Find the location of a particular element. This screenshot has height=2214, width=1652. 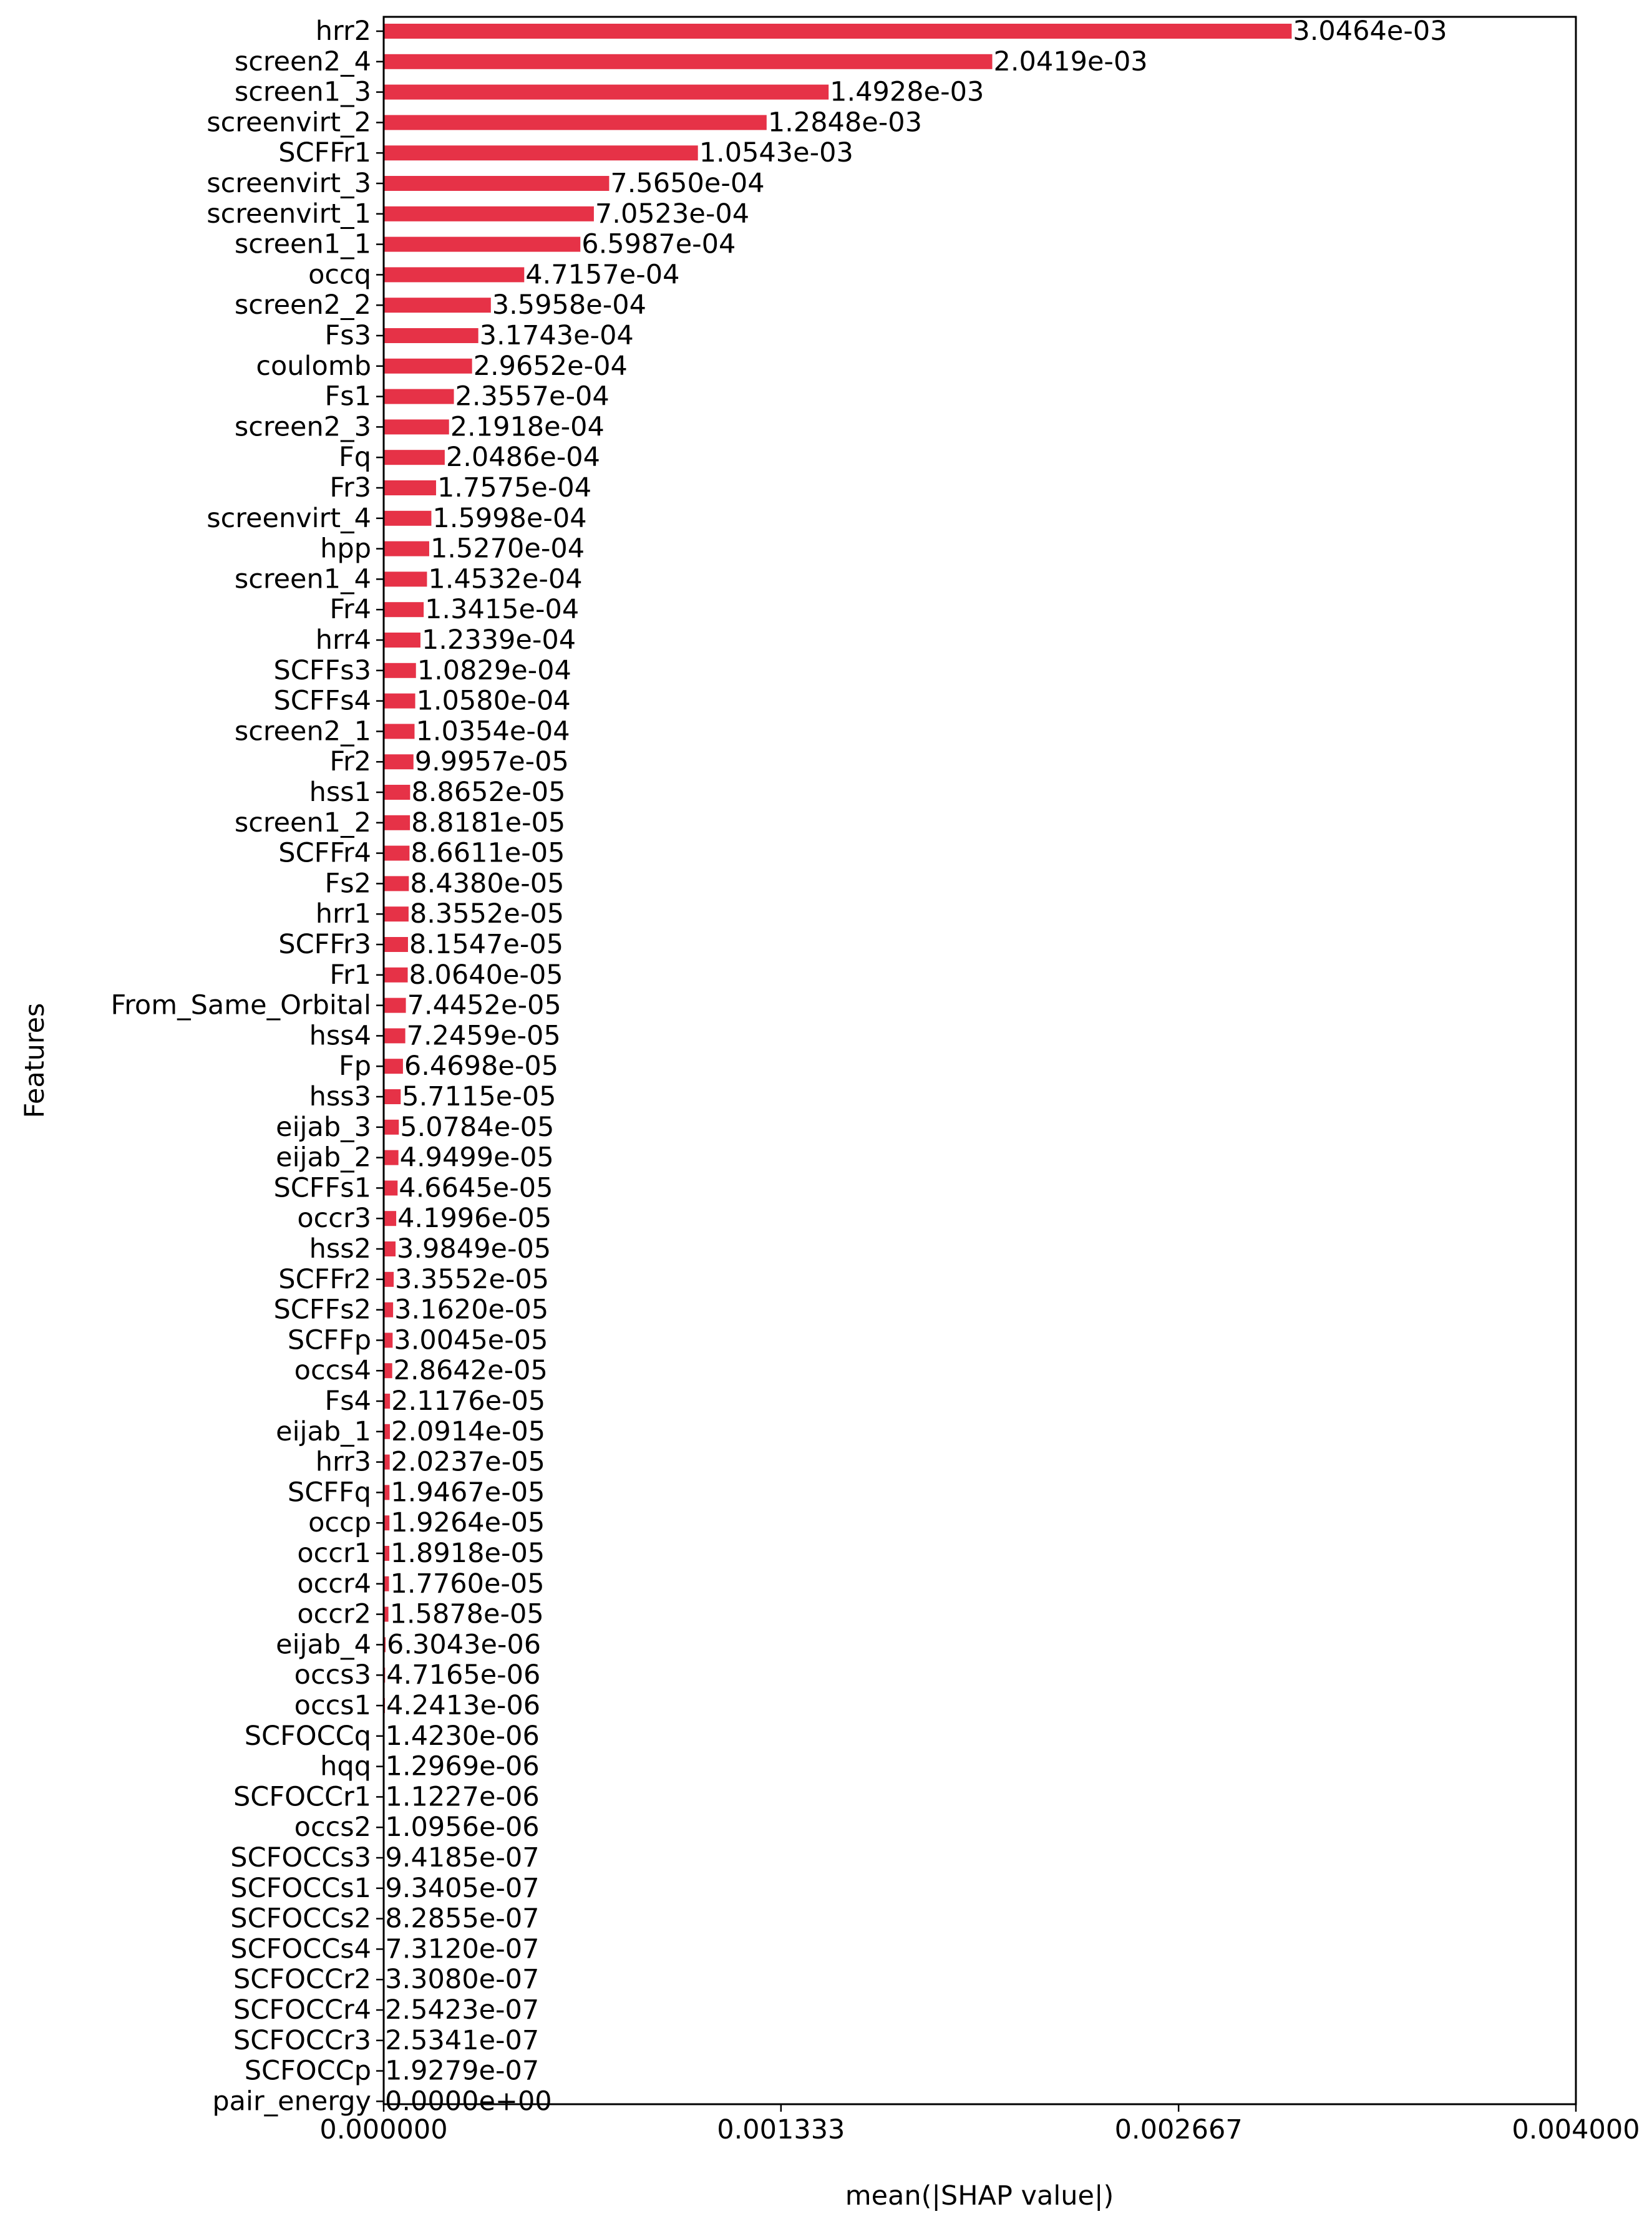

y-tick-label: screen1_4 is located at coordinates (303, 579).